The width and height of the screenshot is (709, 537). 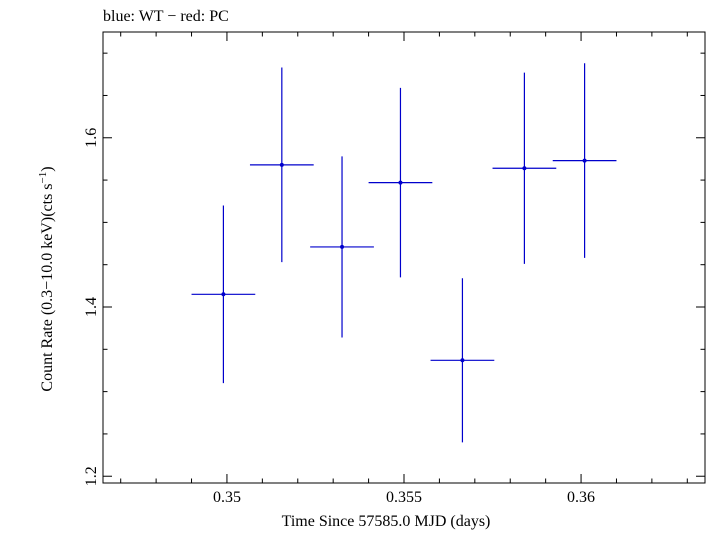 I want to click on y-tick-label: 1.6, so click(x=91, y=138).